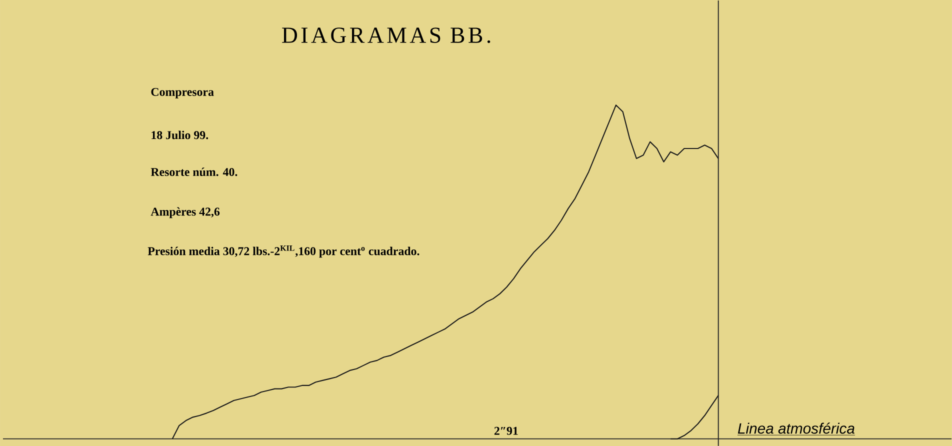  I want to click on annotation: 18 Julio 99., so click(180, 135).